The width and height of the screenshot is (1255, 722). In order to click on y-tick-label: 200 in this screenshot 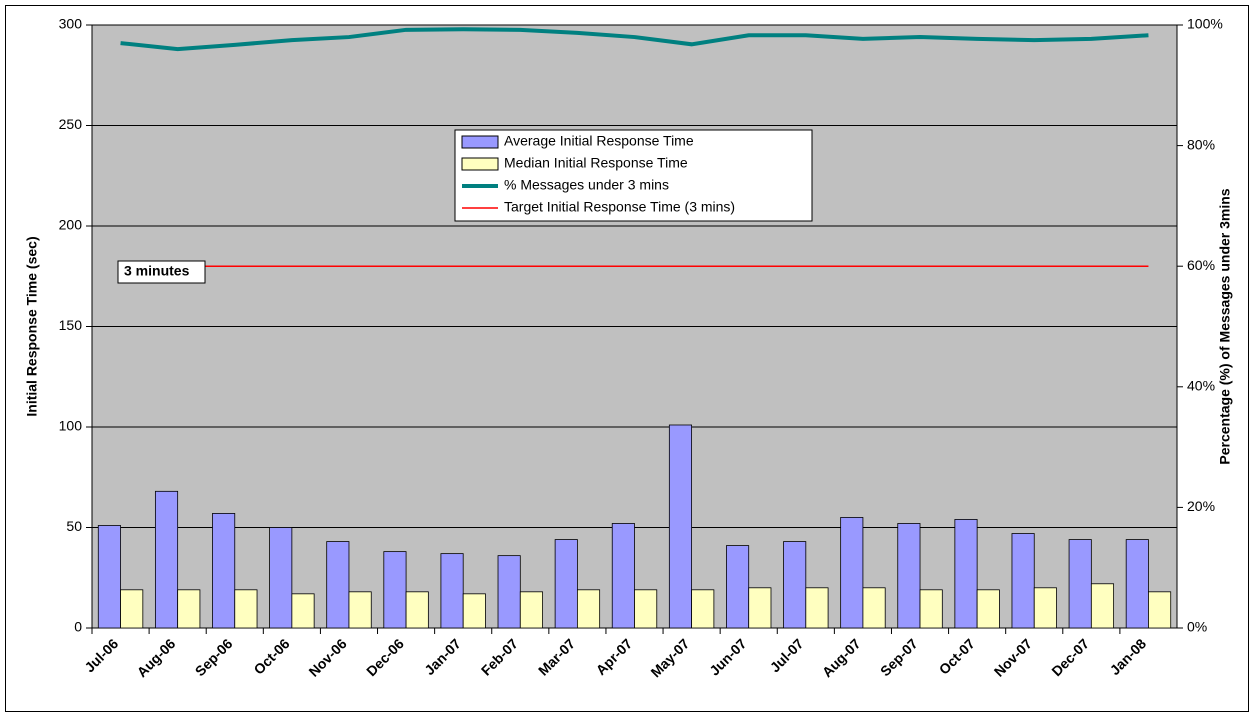, I will do `click(71, 225)`.